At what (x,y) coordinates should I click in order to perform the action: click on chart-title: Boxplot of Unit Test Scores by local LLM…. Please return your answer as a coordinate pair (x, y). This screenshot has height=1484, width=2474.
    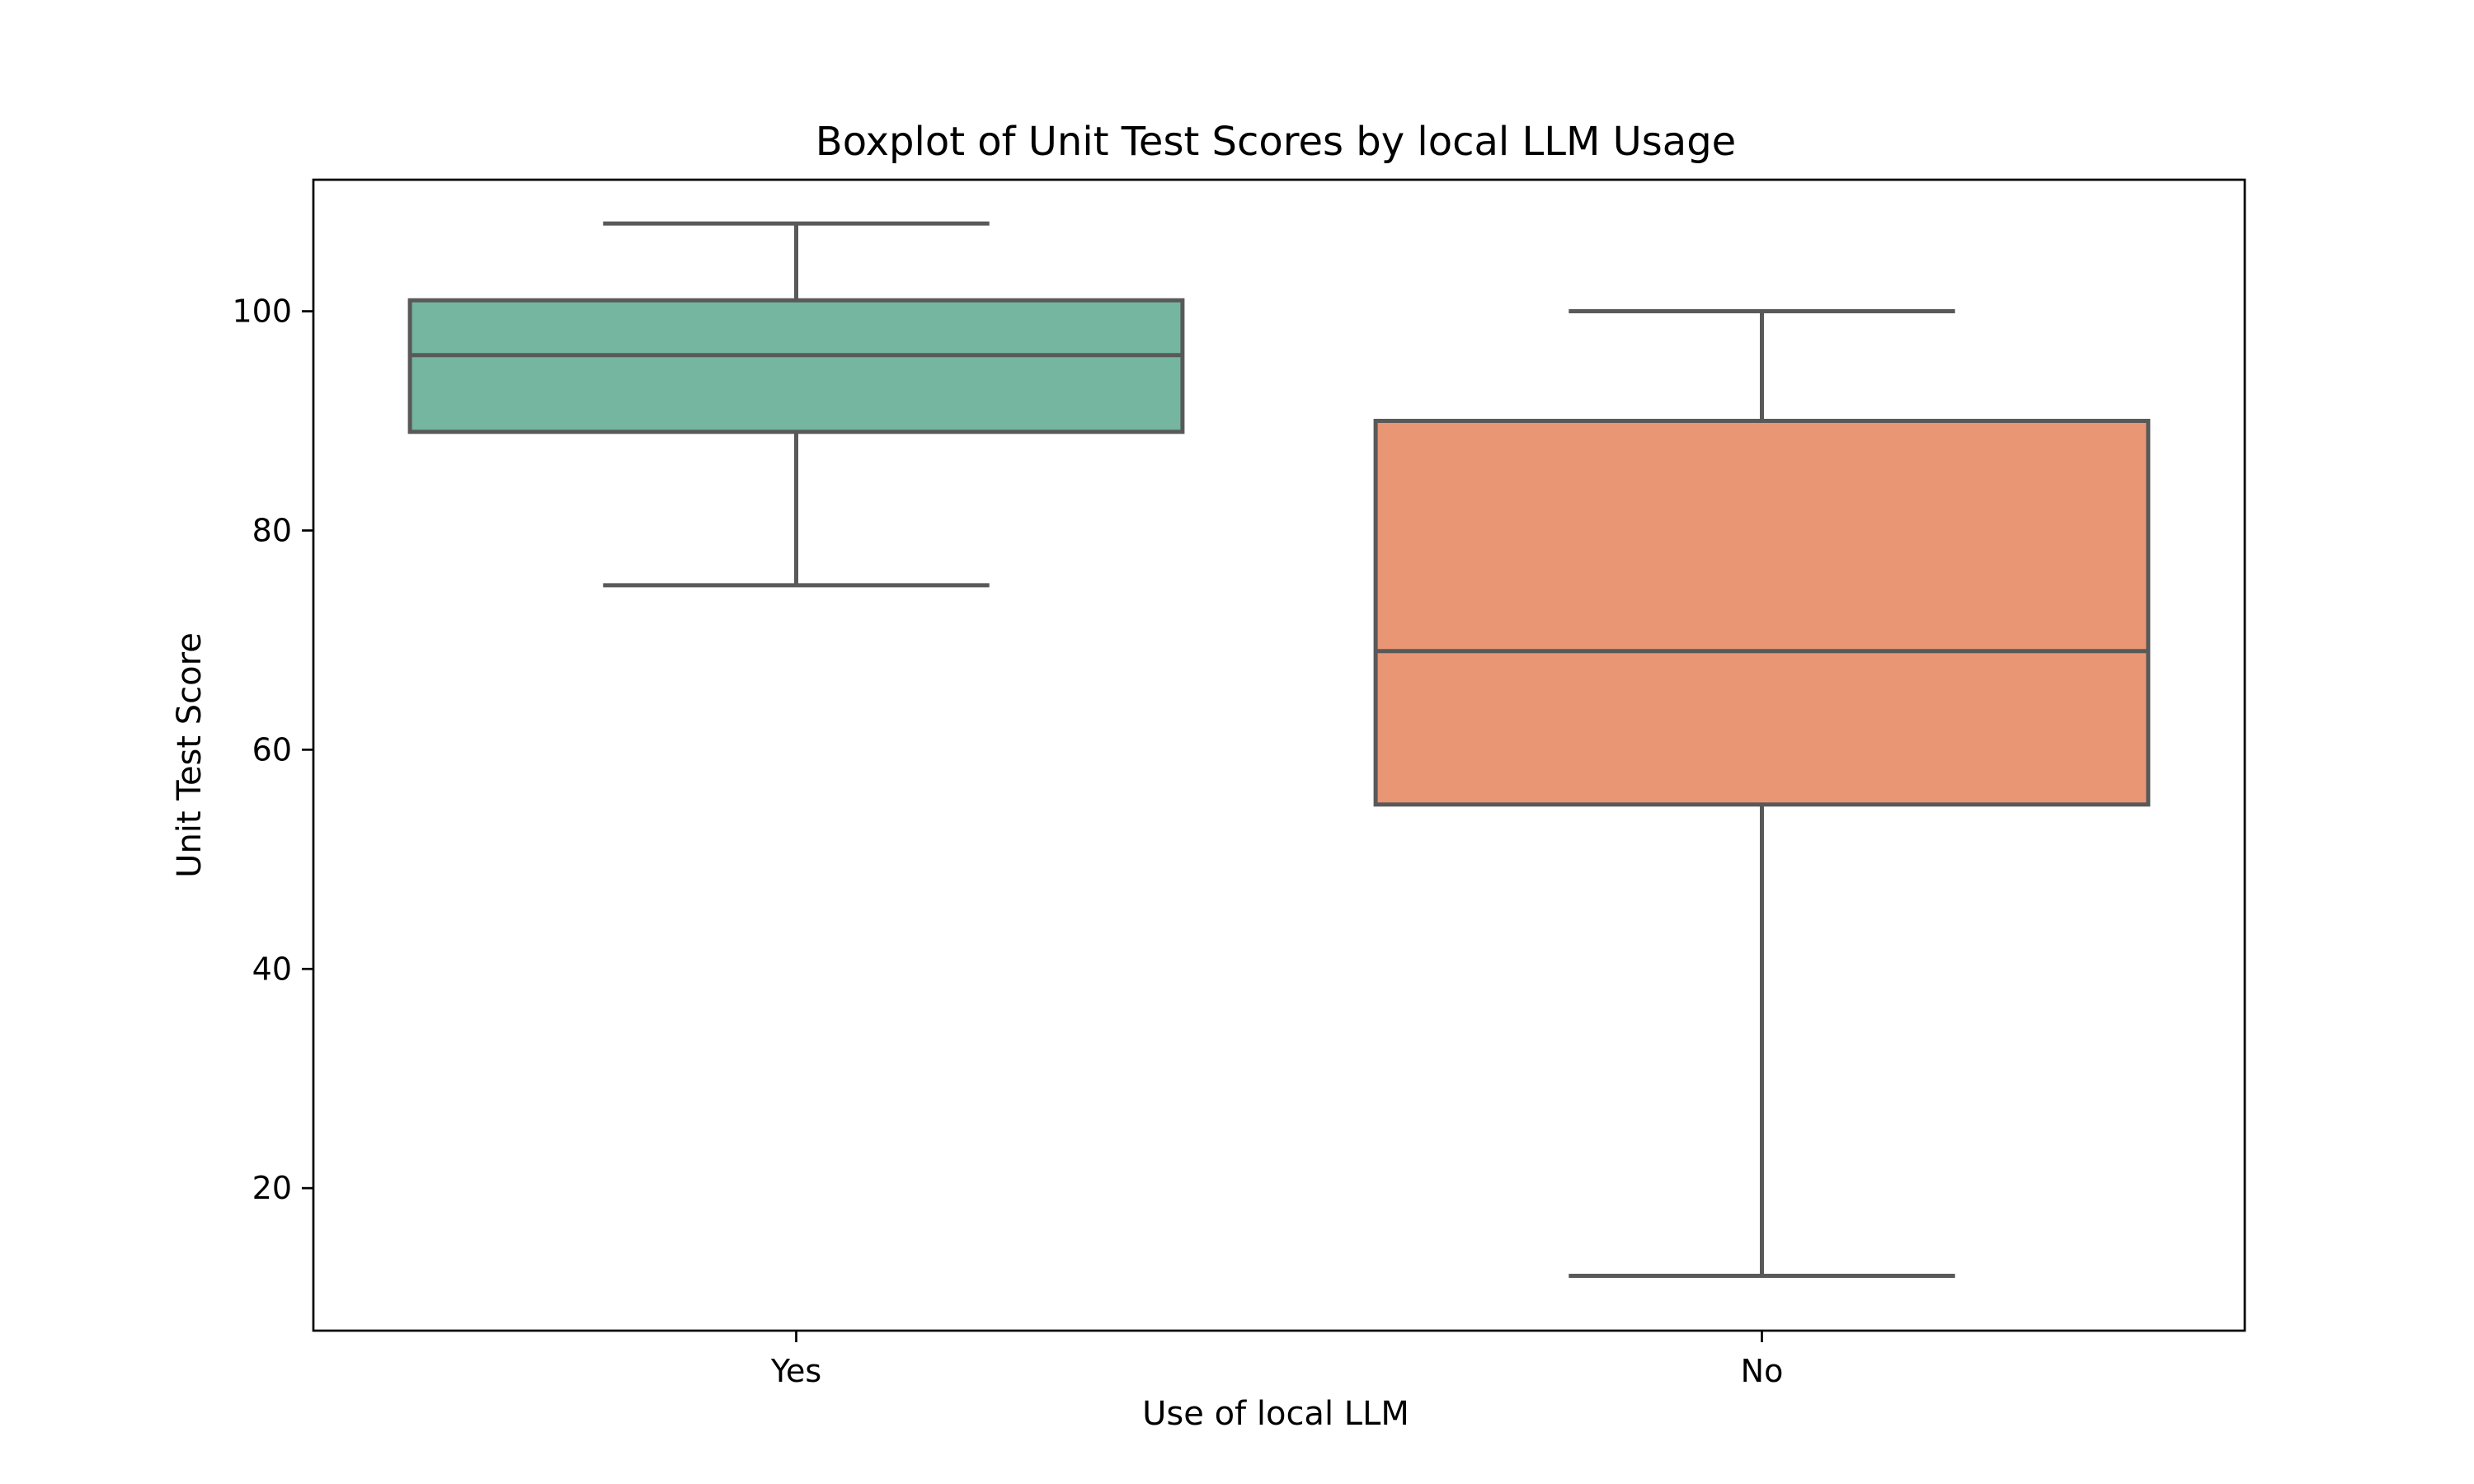
    Looking at the image, I should click on (1276, 142).